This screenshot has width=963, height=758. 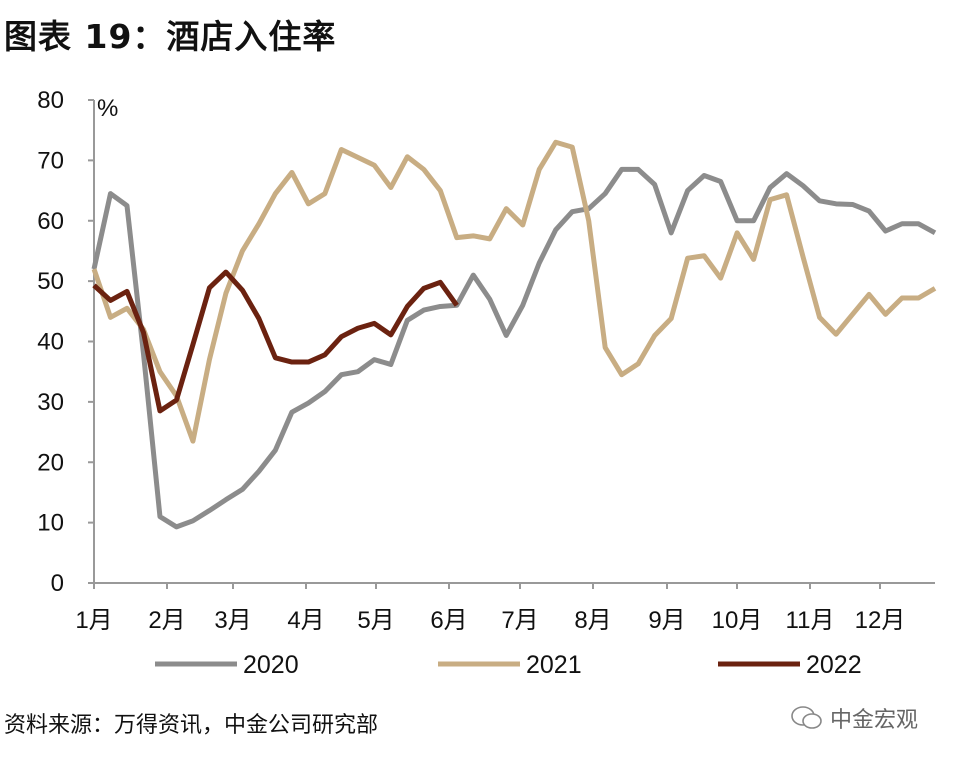 I want to click on series-line-2022, so click(x=275, y=341).